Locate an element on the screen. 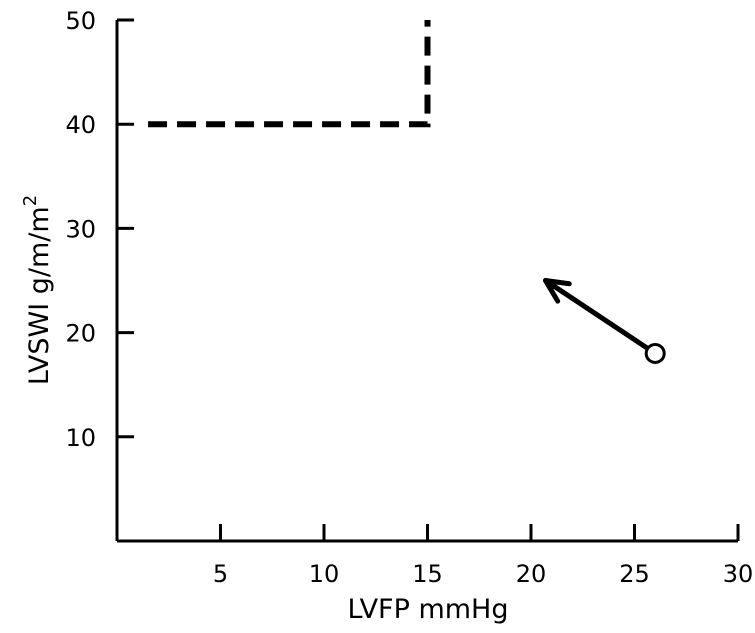  x-axis-label: LVFP mmHg is located at coordinates (428, 609).